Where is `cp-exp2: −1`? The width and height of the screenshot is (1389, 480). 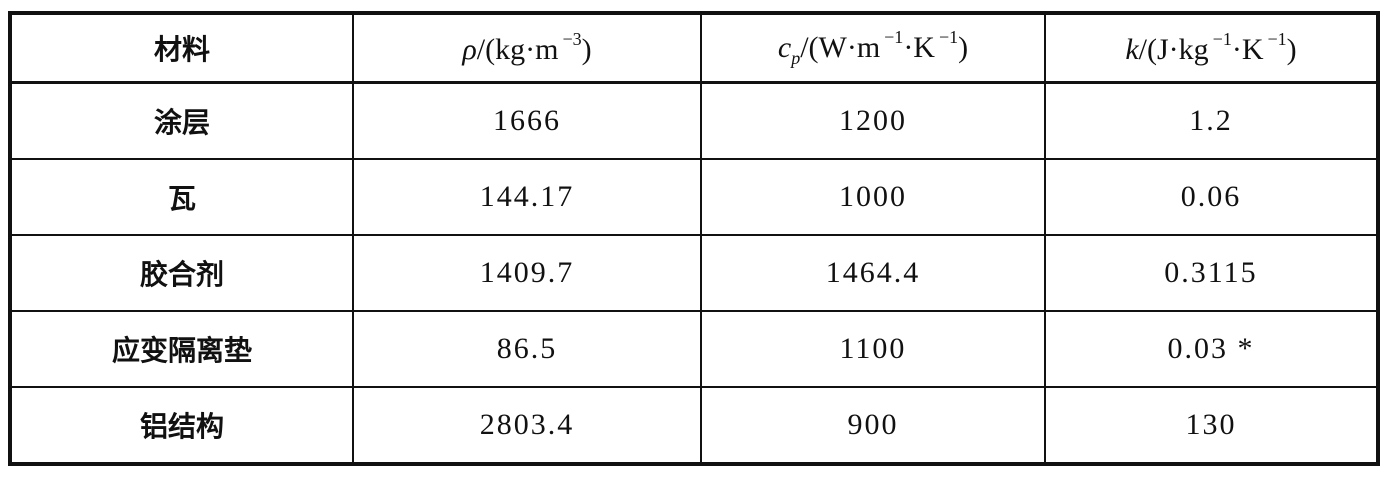
cp-exp2: −1 is located at coordinates (948, 37).